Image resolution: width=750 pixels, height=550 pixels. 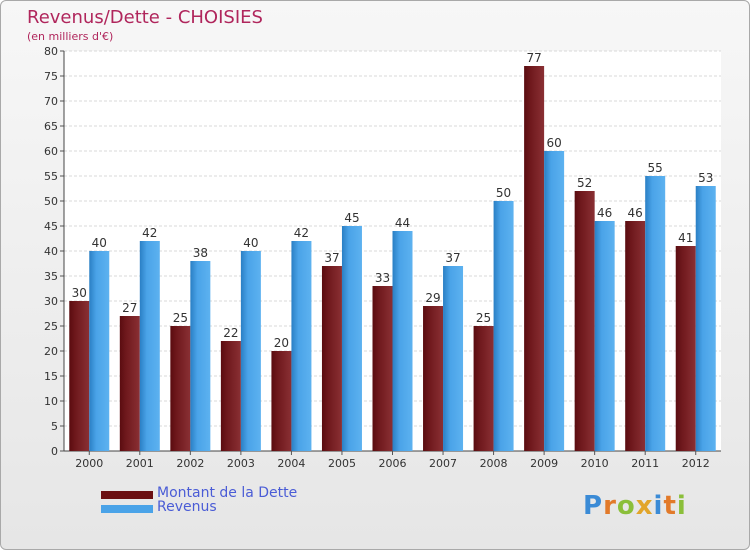 I want to click on revenus-value-label: 60, so click(x=553, y=143).